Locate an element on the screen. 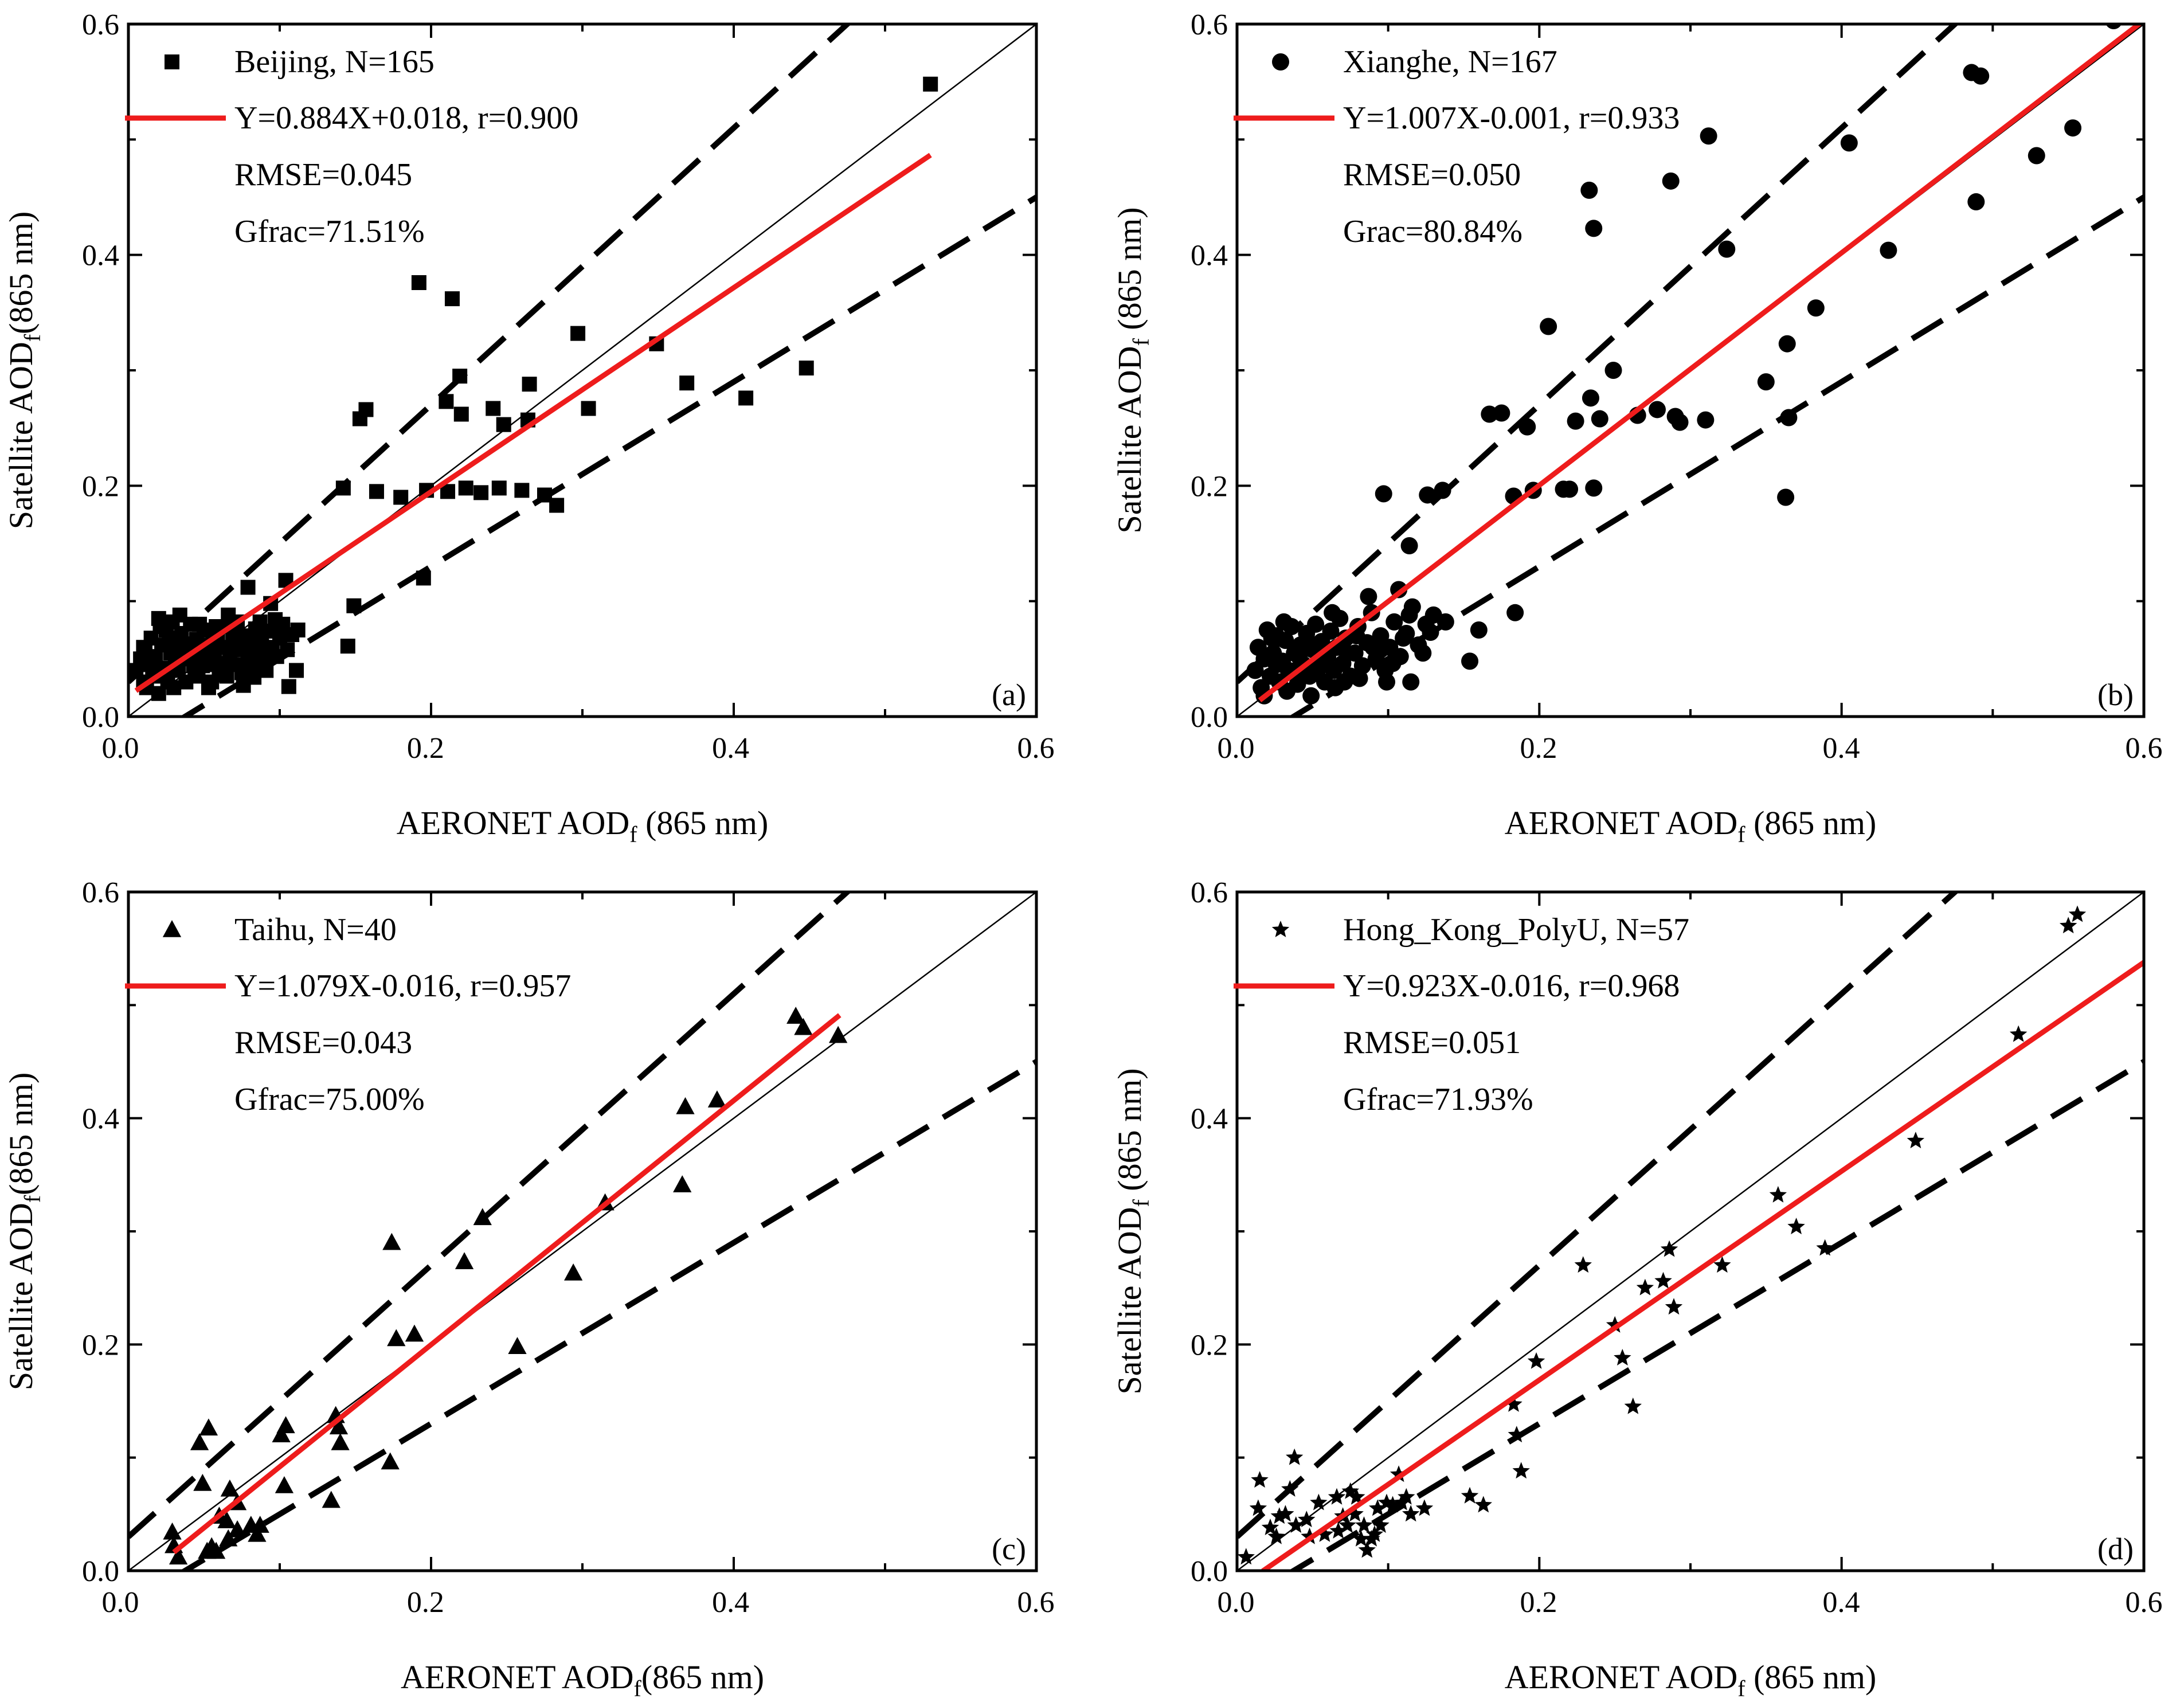 Image resolution: width=2184 pixels, height=1706 pixels. legend-gfrac: Gfrac=75.00% is located at coordinates (329, 1099).